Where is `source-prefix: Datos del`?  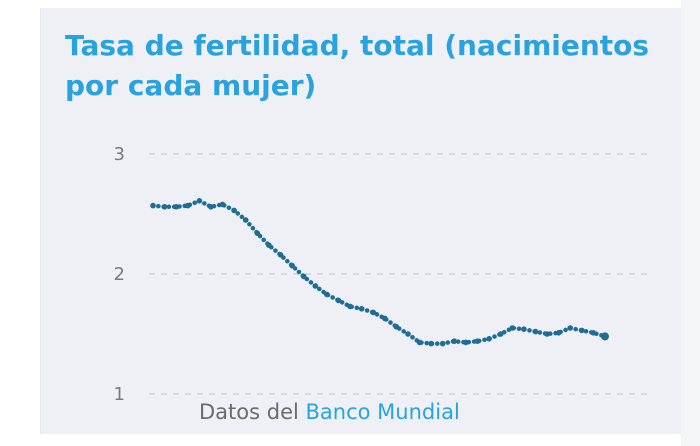 source-prefix: Datos del is located at coordinates (249, 412).